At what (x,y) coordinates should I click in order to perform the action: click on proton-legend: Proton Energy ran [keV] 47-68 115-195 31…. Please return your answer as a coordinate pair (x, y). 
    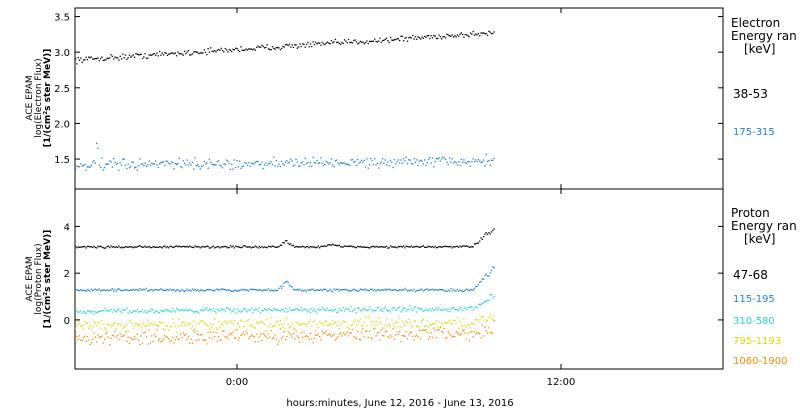
    Looking at the image, I should click on (764, 286).